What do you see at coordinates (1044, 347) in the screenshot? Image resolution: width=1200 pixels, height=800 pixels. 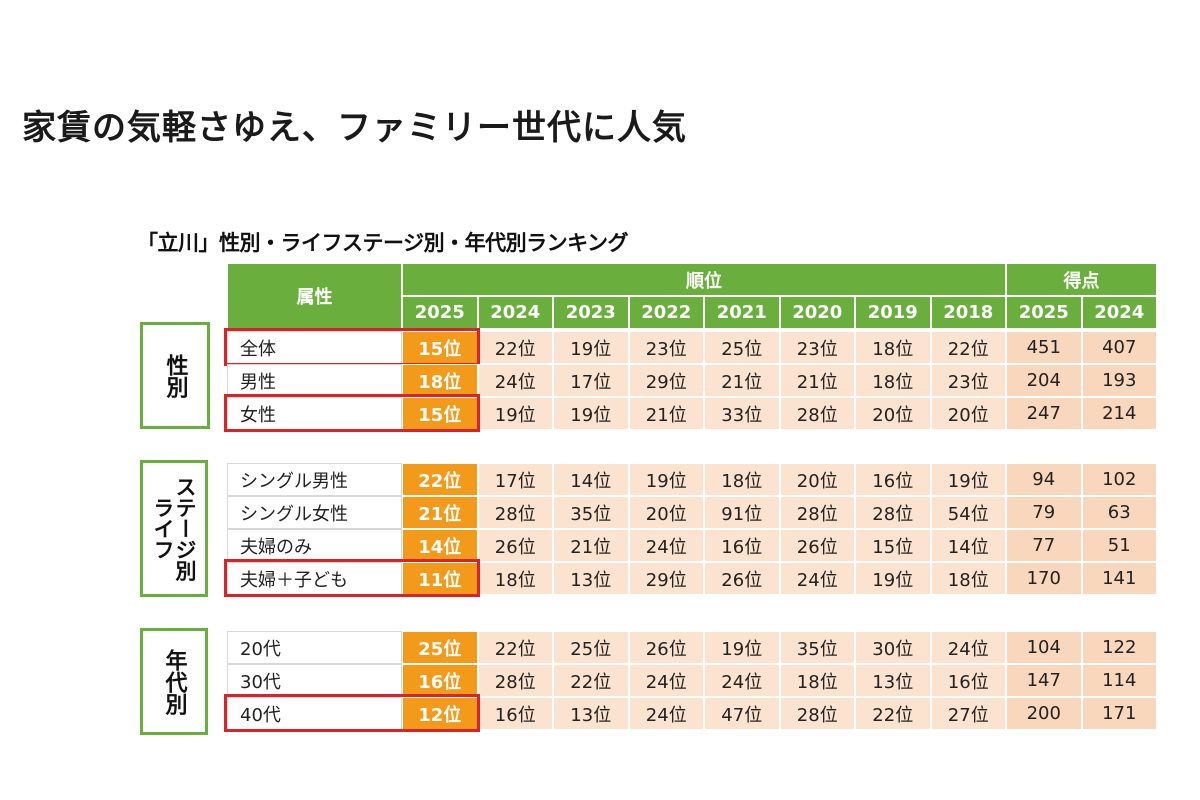 I see `score-cell: 451` at bounding box center [1044, 347].